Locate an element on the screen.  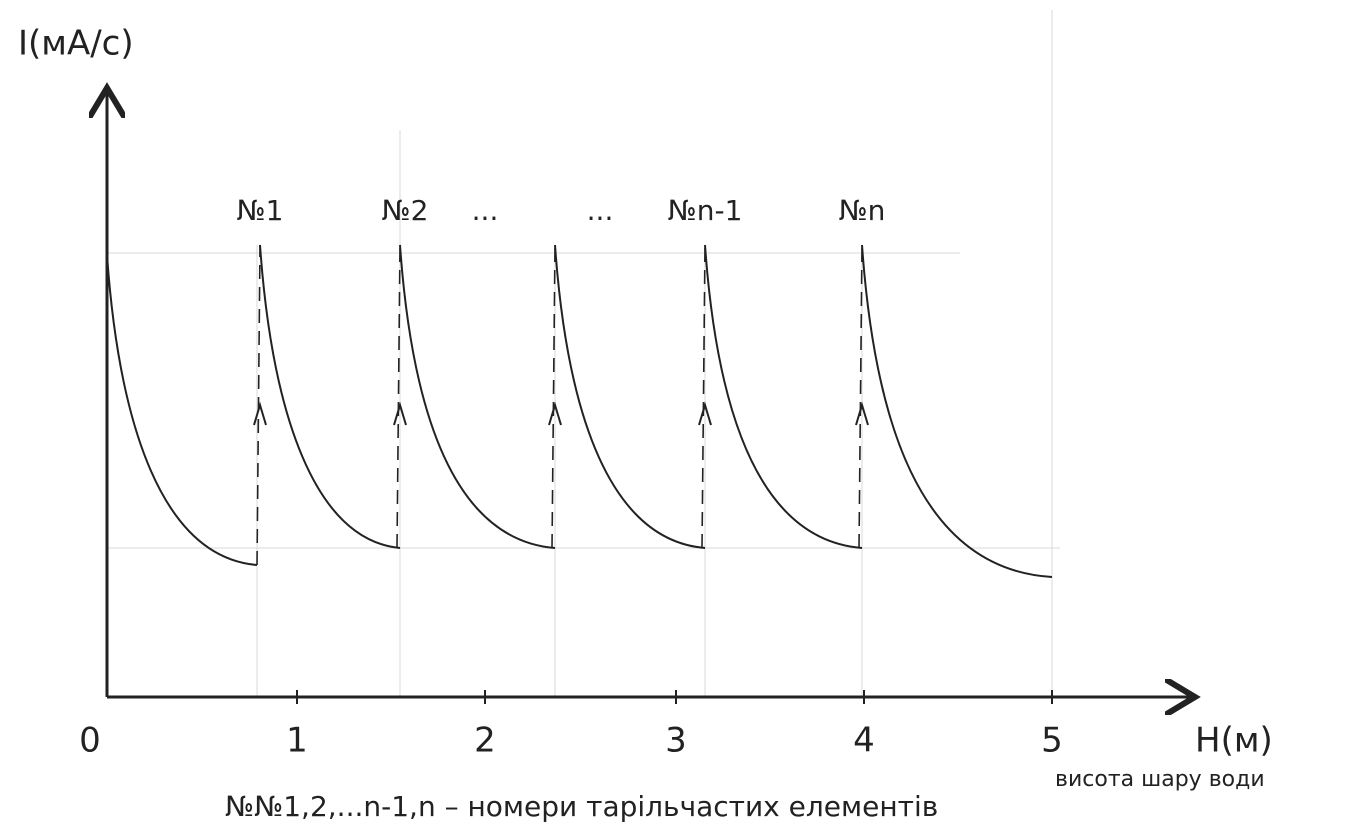
x-tick-label: 1 is located at coordinates (297, 741).